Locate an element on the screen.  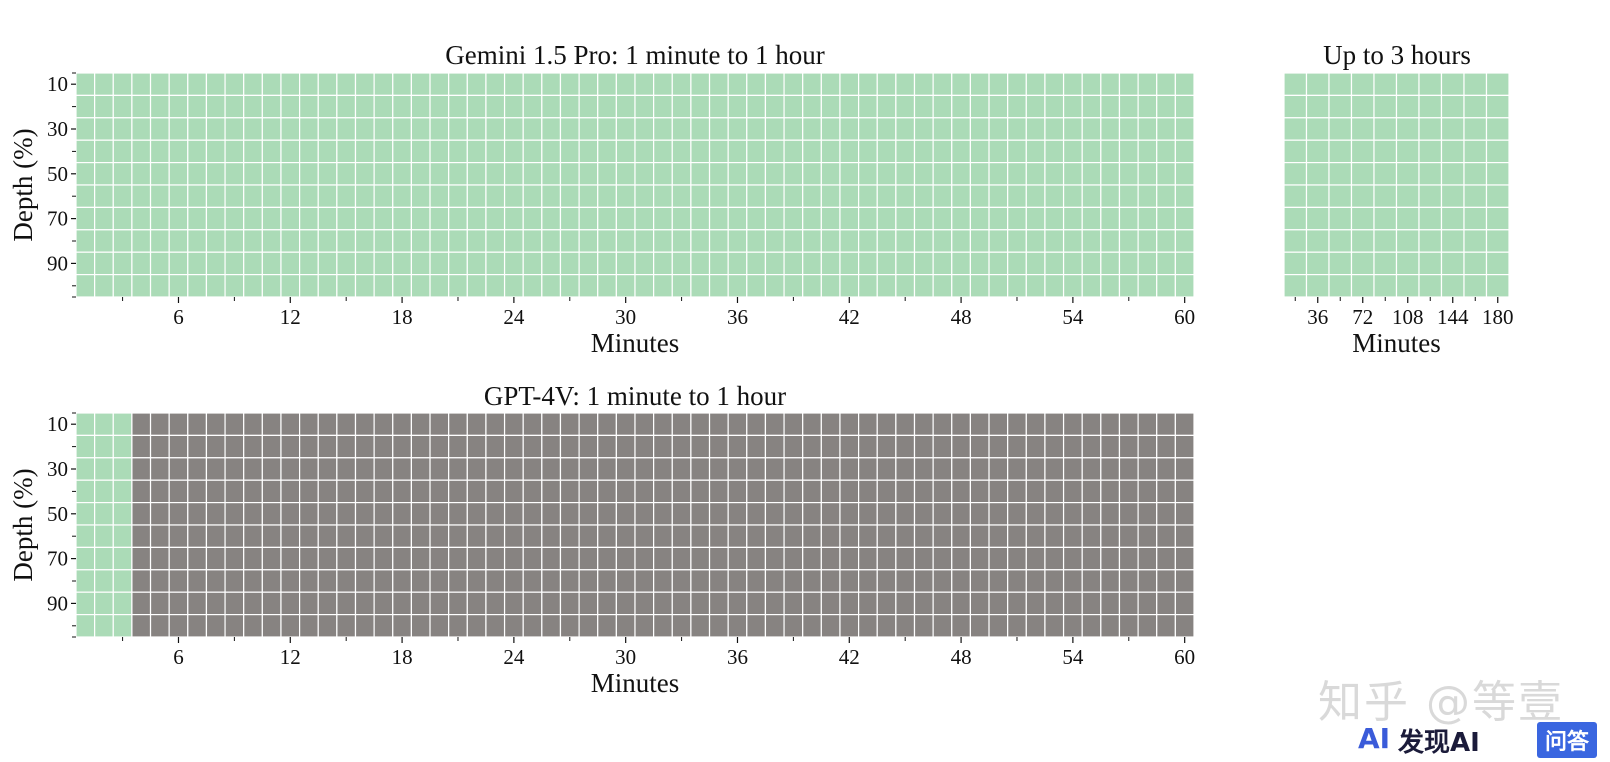
y-tick-label: 90 is located at coordinates (57, 603).